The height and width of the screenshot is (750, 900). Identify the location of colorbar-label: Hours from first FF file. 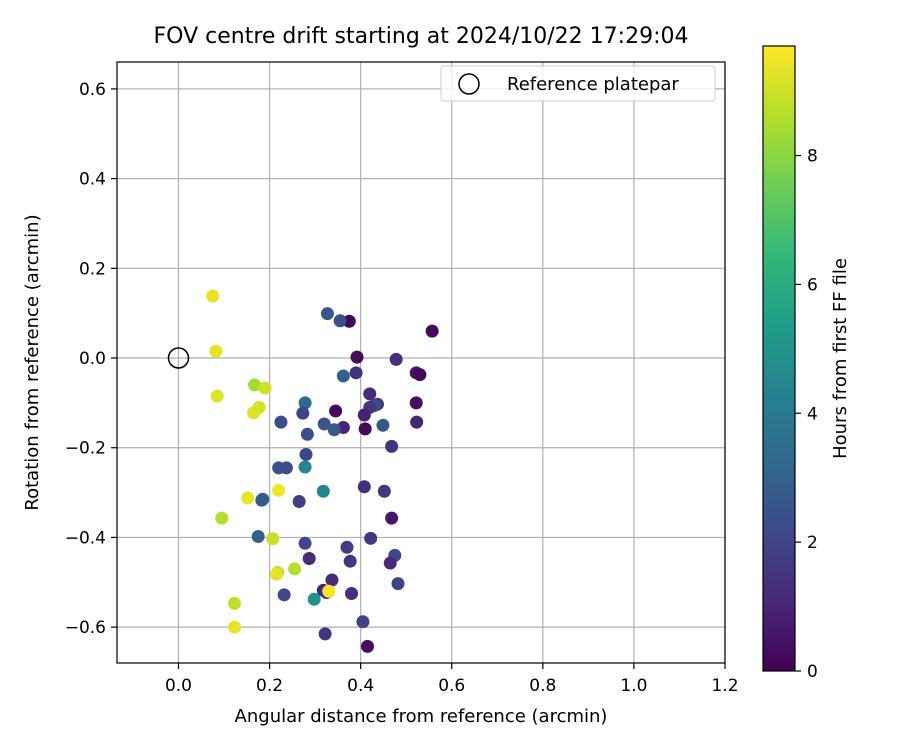
(840, 358).